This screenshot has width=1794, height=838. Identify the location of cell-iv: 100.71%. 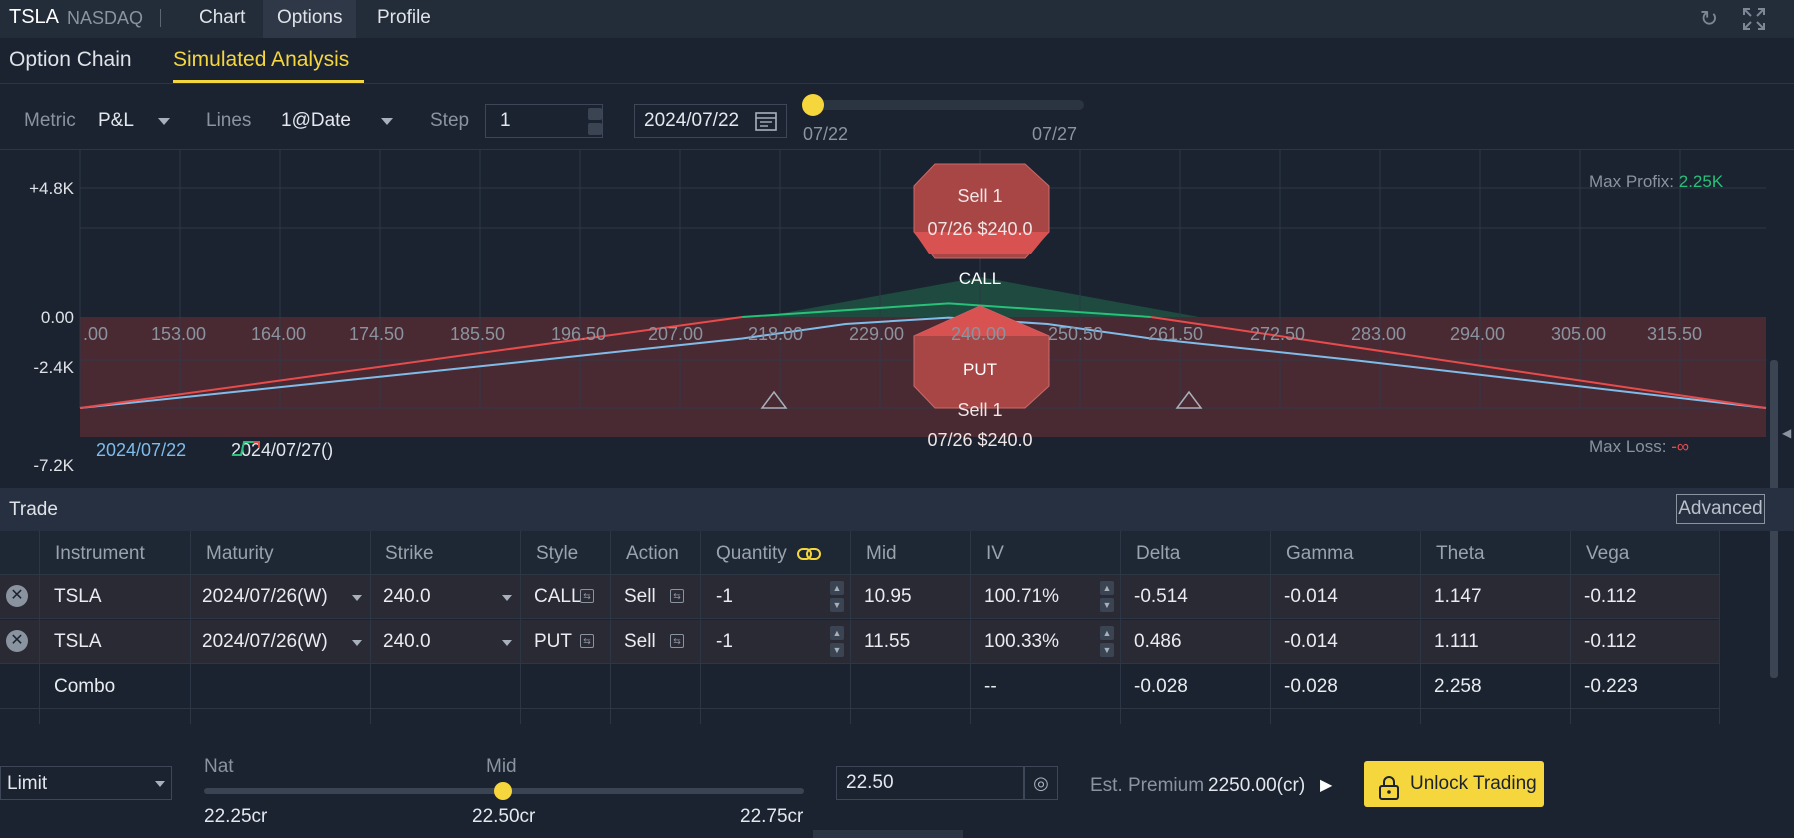
(1022, 596).